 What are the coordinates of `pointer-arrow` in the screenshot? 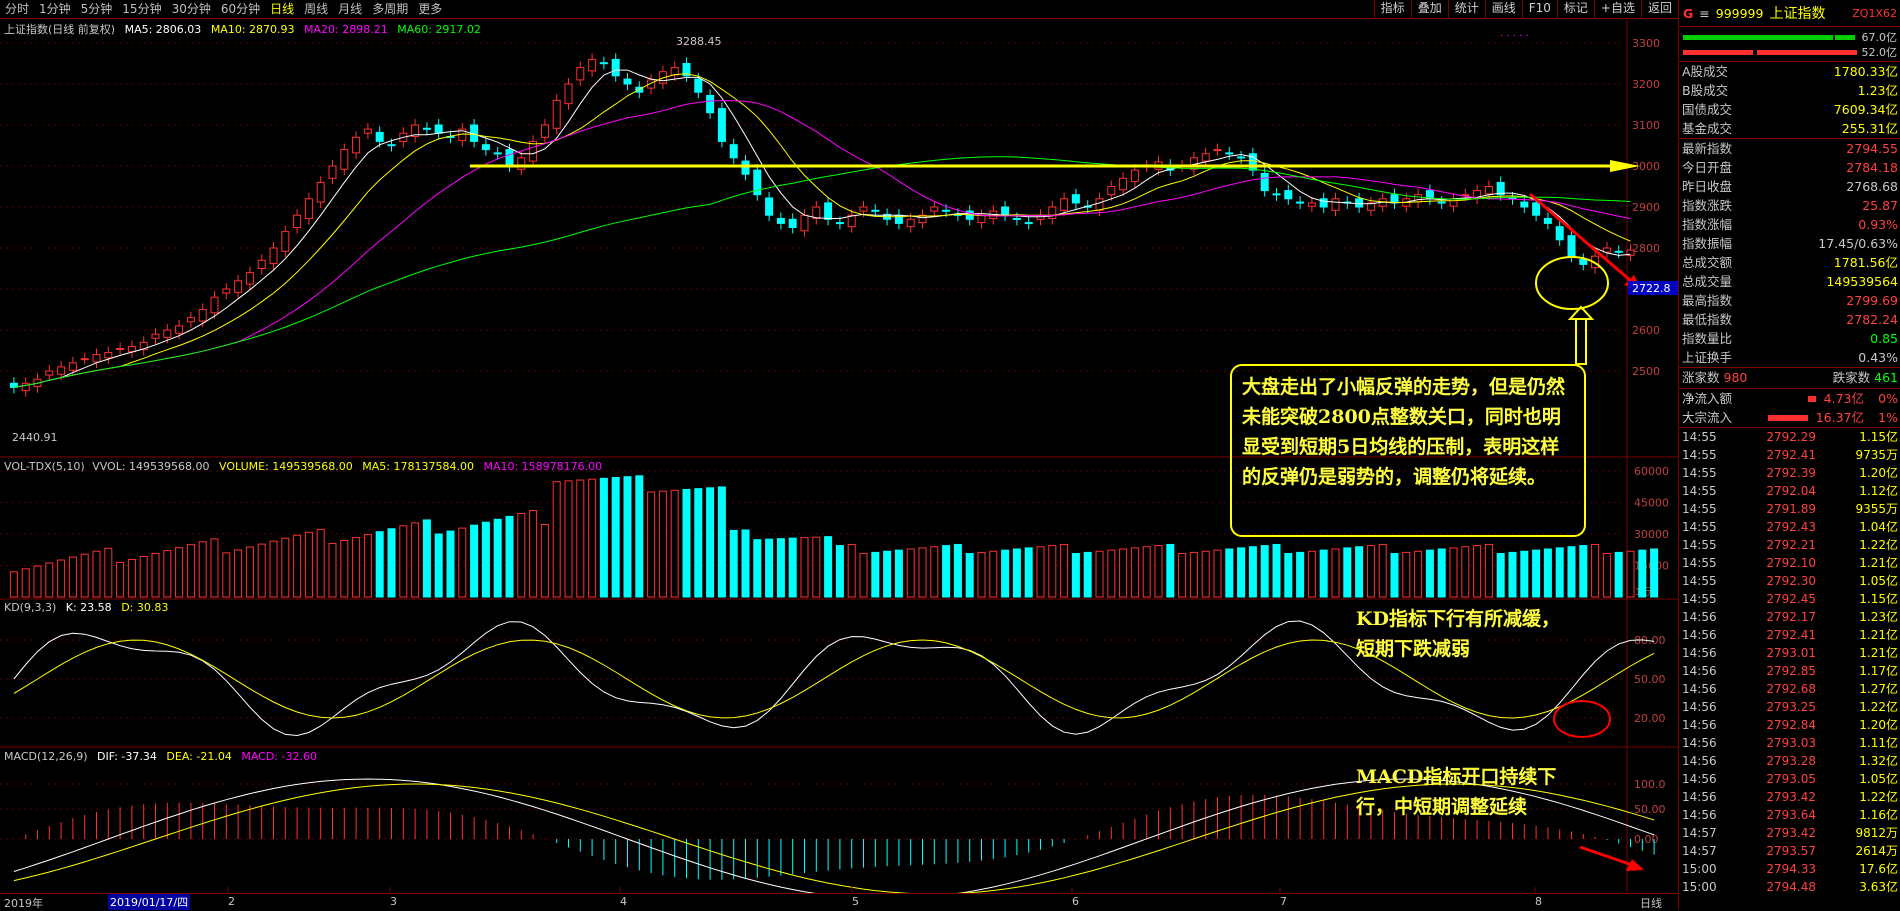 It's located at (1581, 335).